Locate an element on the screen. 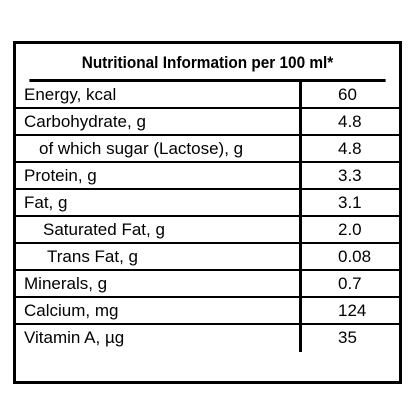 Image resolution: width=420 pixels, height=420 pixels. table-row-calcium: Calcium, mg 124 is located at coordinates (207, 311).